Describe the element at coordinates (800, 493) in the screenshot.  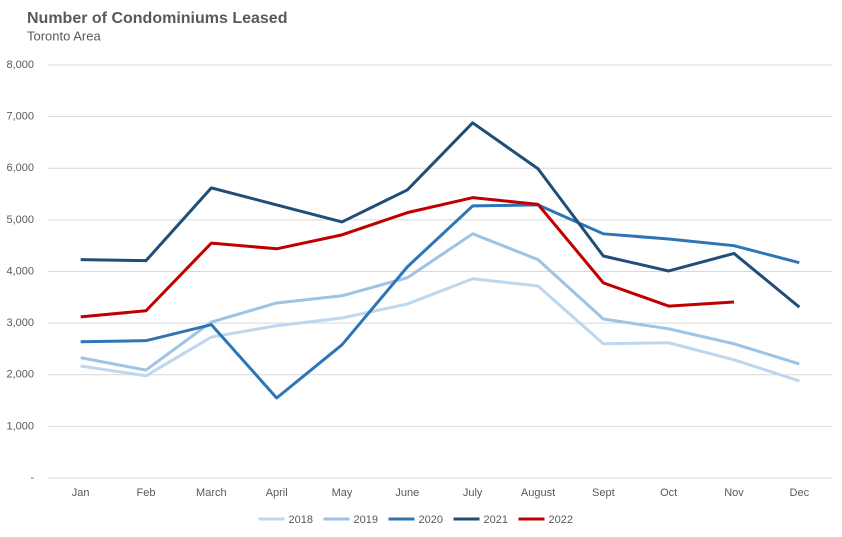
I see `x-tick-label: Dec` at that location.